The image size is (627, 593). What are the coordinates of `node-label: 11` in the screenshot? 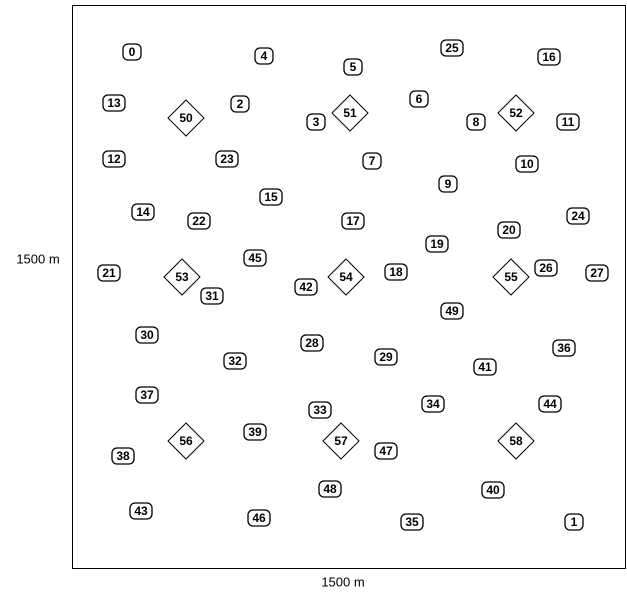 It's located at (568, 122).